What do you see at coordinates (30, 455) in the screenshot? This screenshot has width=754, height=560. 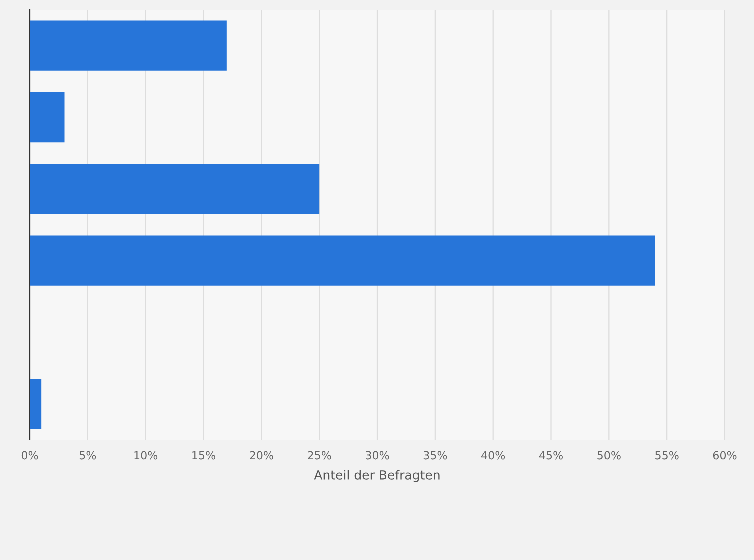 I see `x-tick-label: 0%` at bounding box center [30, 455].